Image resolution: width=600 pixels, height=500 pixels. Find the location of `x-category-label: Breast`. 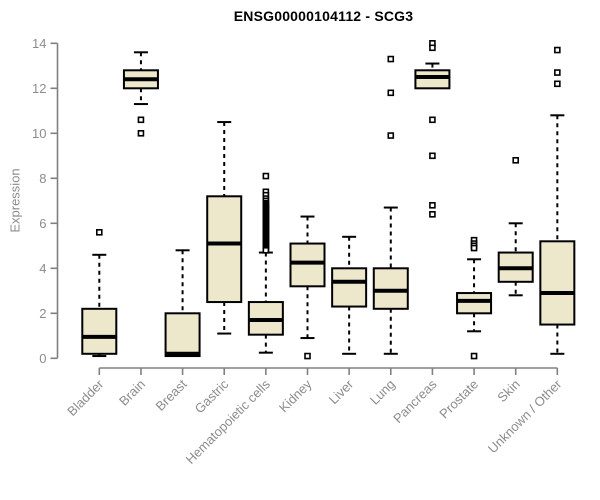

x-category-label: Breast is located at coordinates (171, 394).